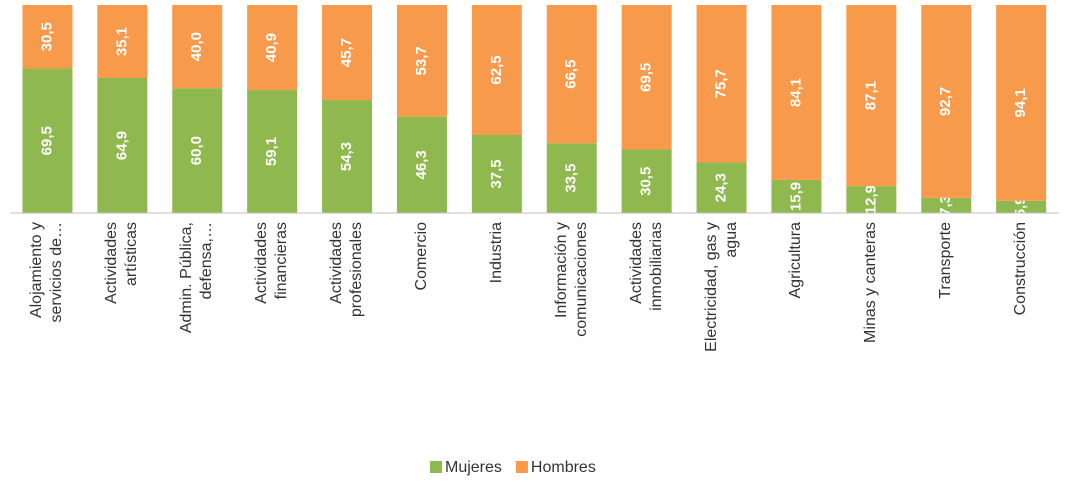  Describe the element at coordinates (796, 260) in the screenshot. I see `x-tick-label: Agricultura` at that location.